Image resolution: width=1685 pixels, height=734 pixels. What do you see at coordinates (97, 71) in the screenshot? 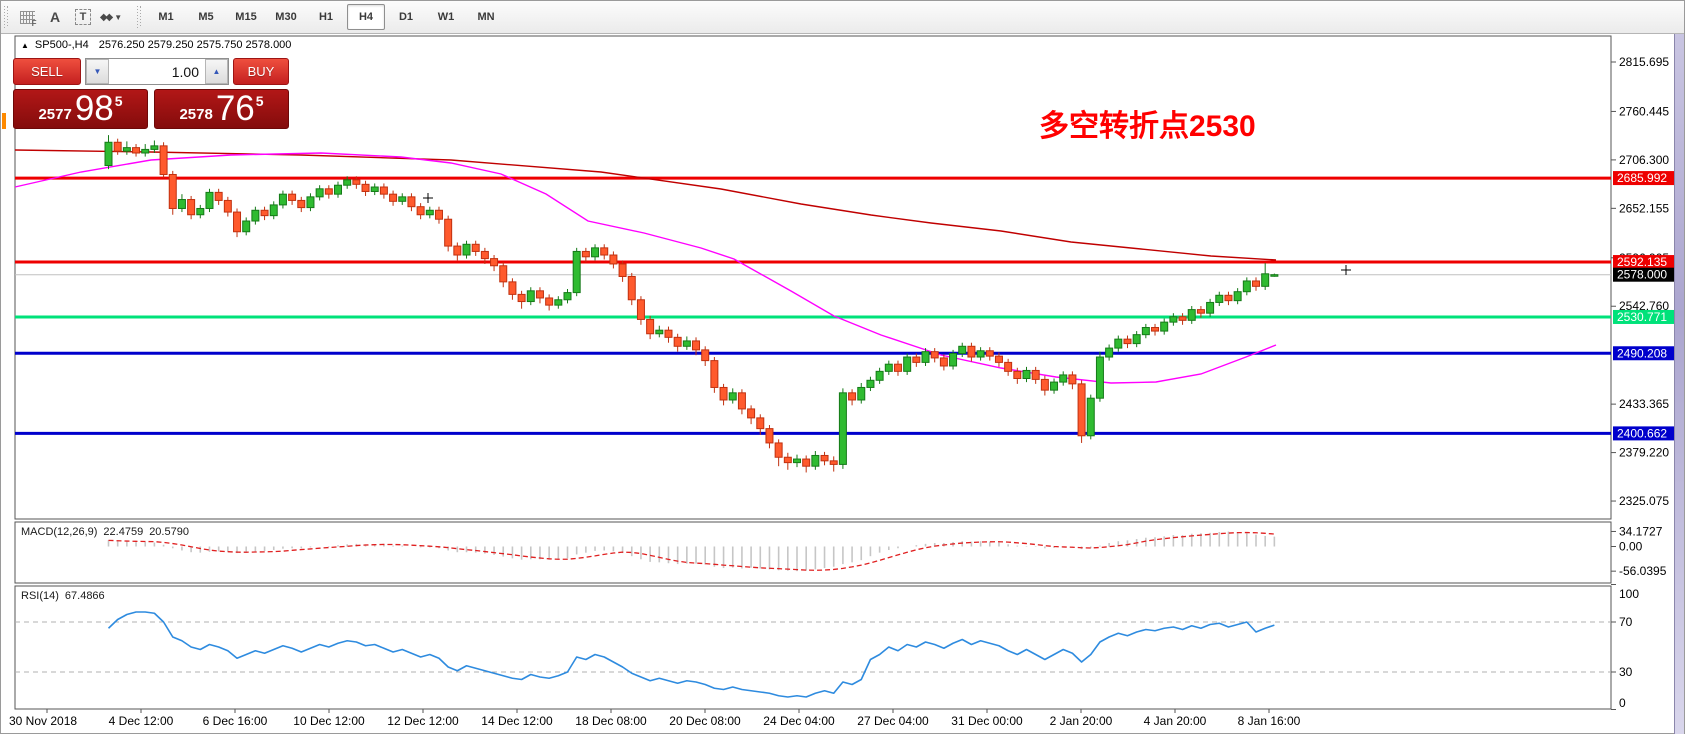
I see `volume-decrease-button: ▼` at bounding box center [97, 71].